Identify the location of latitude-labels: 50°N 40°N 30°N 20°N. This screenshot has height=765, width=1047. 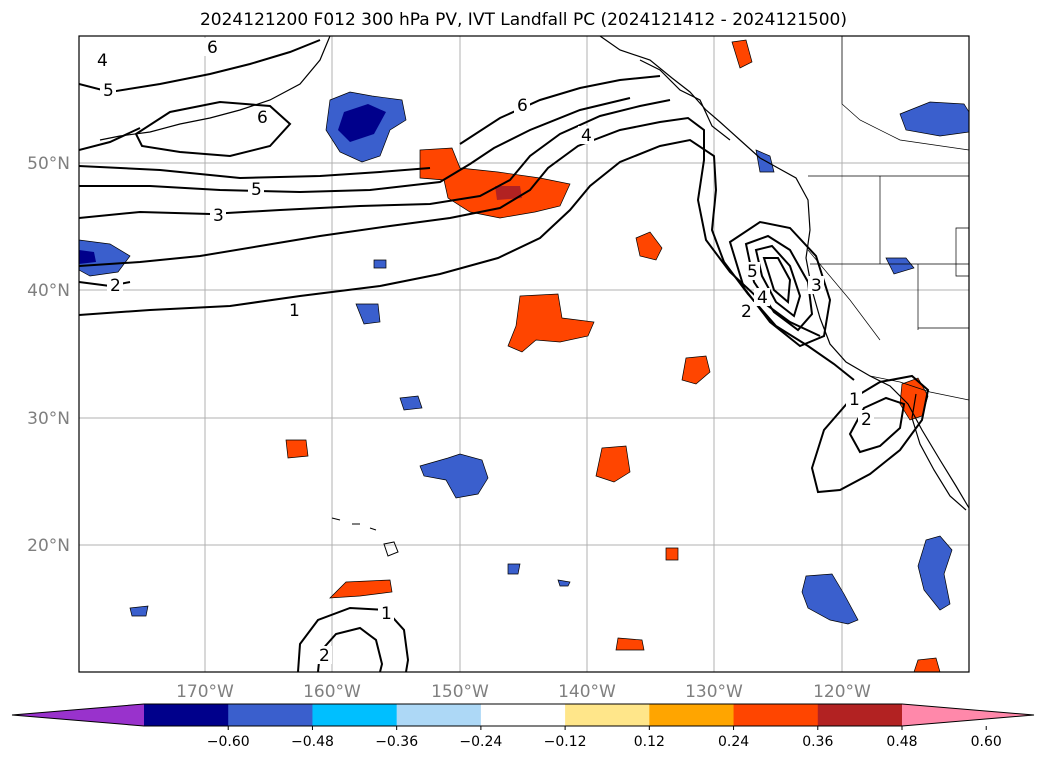
(48, 355).